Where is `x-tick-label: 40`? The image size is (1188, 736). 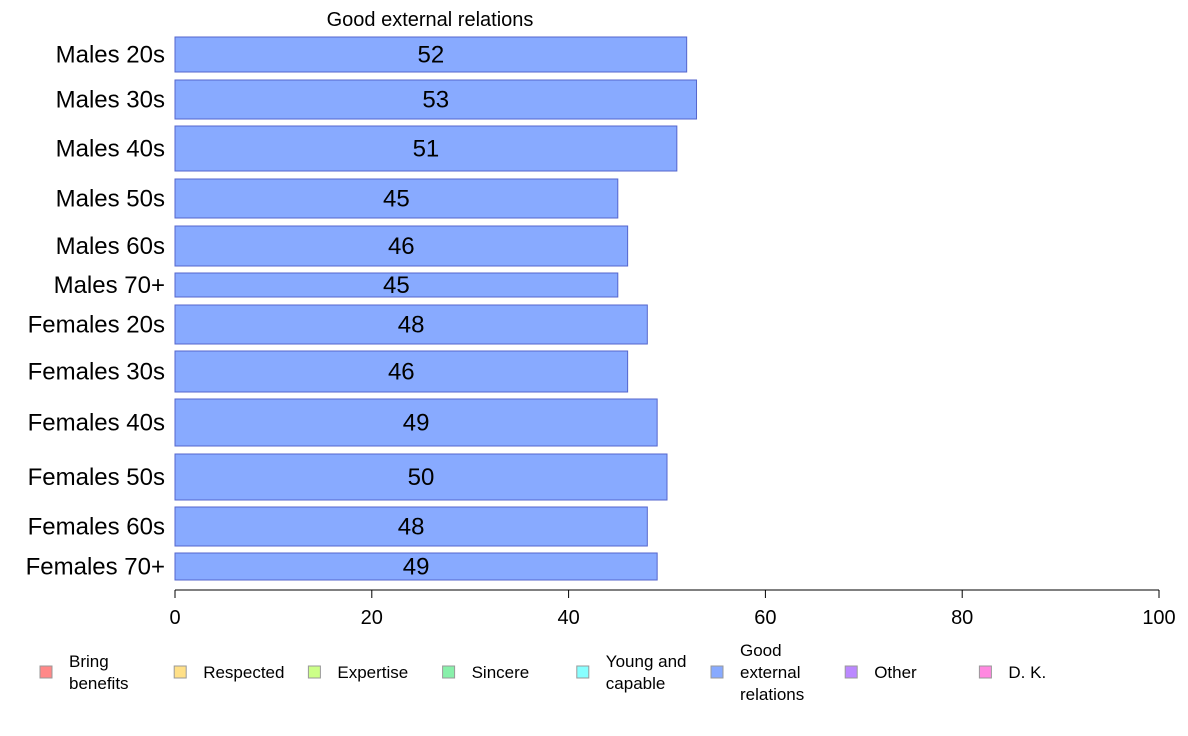 x-tick-label: 40 is located at coordinates (568, 618).